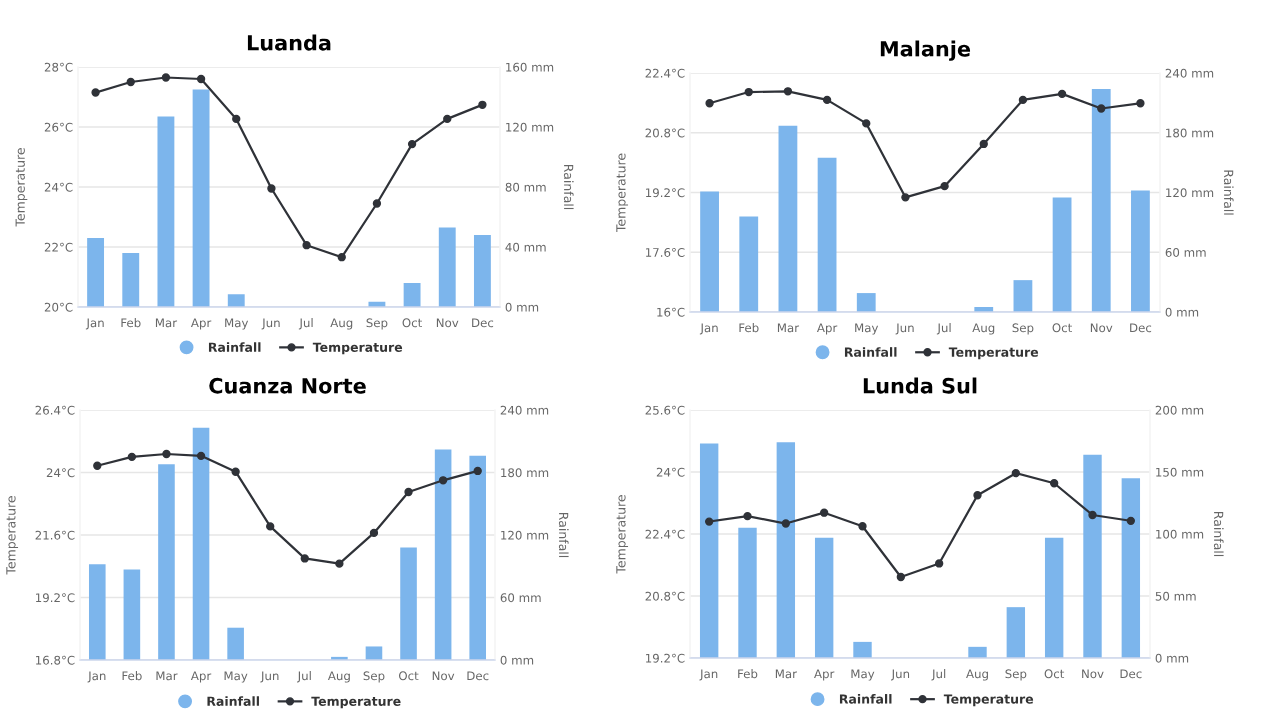 The height and width of the screenshot is (721, 1262). Describe the element at coordinates (304, 677) in the screenshot. I see `x-tick-label: Jul` at that location.